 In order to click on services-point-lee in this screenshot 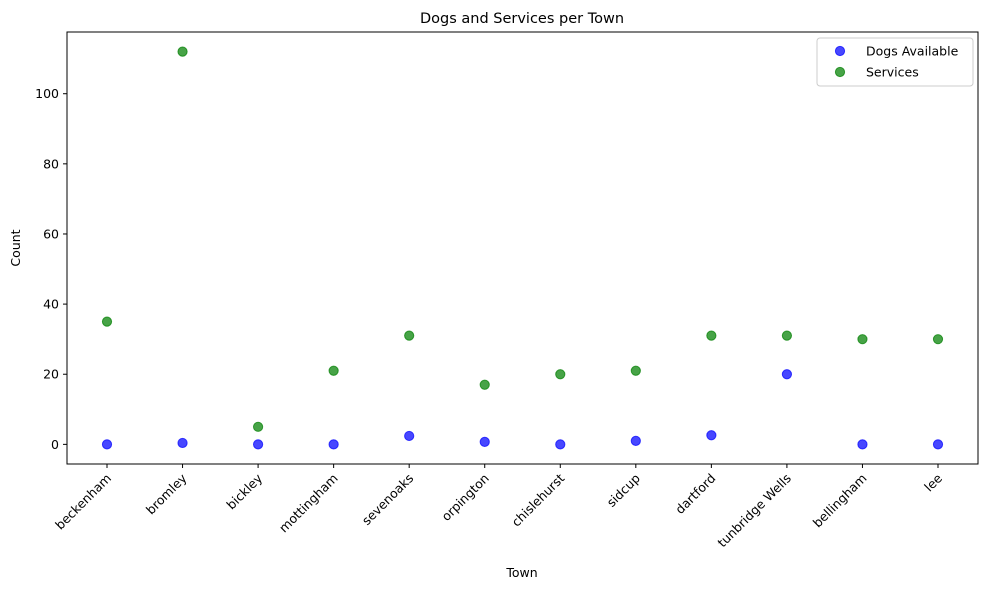, I will do `click(938, 339)`.